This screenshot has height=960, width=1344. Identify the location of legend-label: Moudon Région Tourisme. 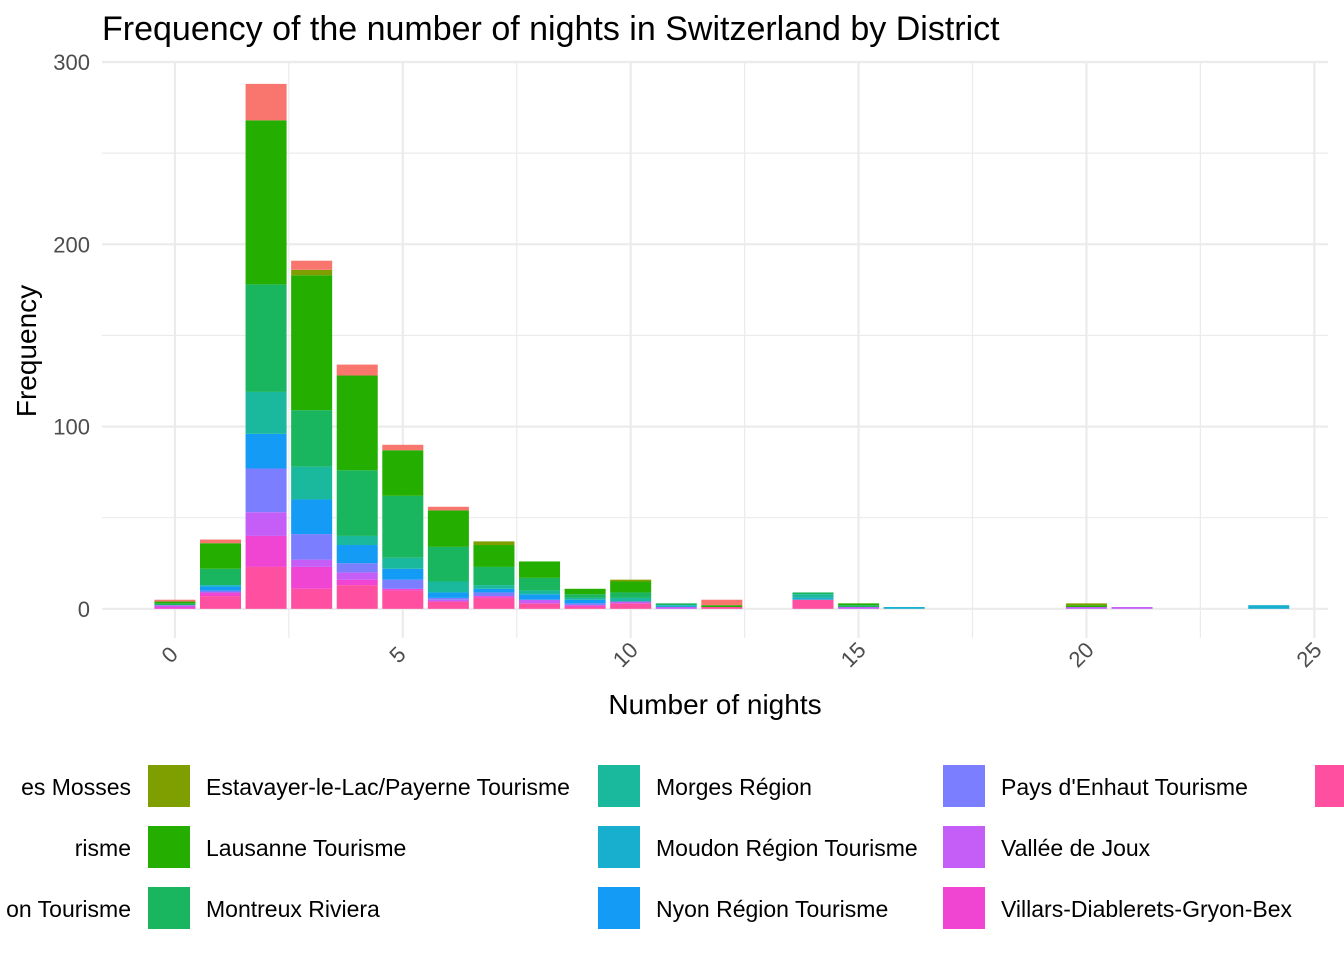
(787, 848).